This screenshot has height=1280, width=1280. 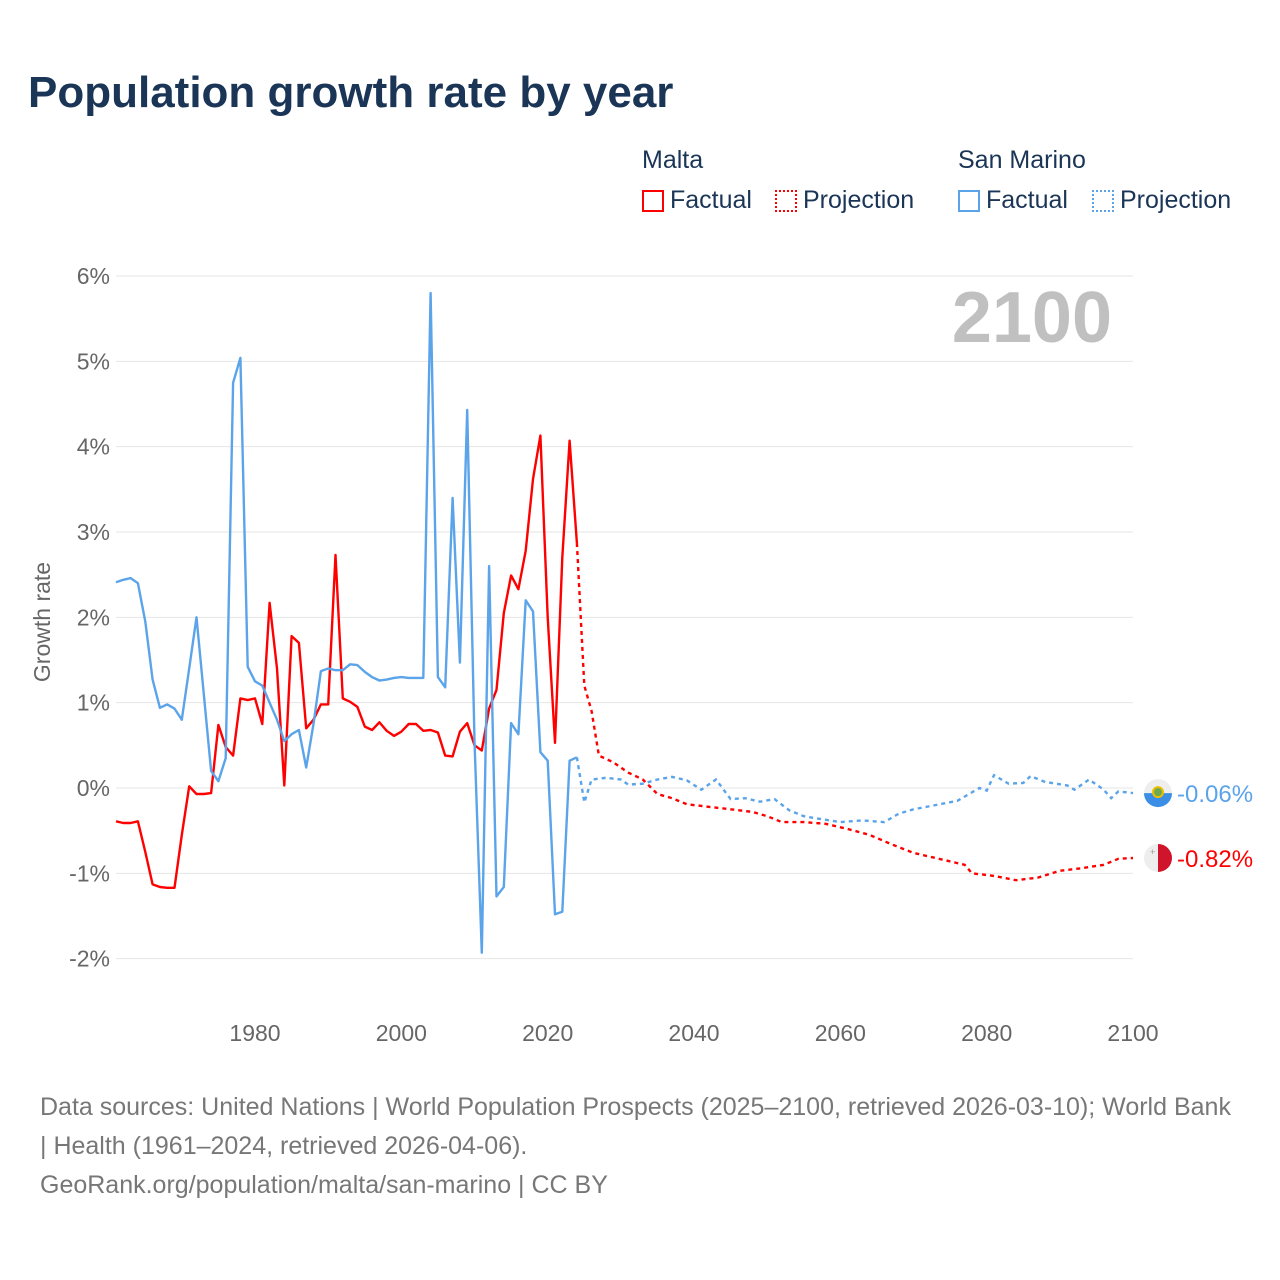 What do you see at coordinates (854, 712) in the screenshot?
I see `malta-projection-line` at bounding box center [854, 712].